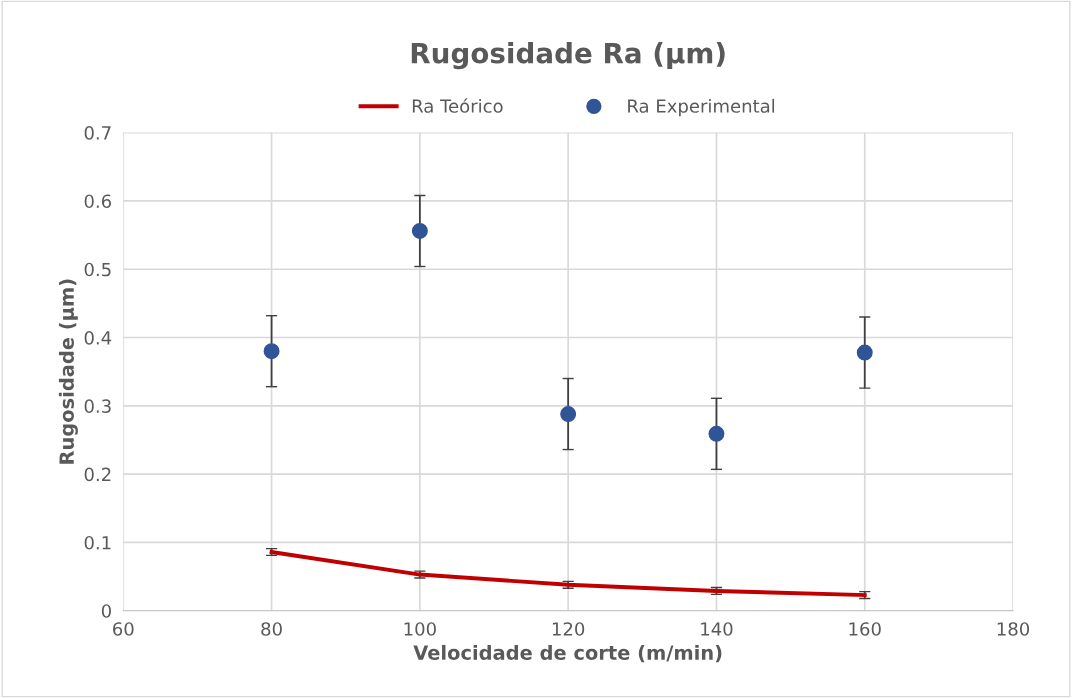  I want to click on y-tick-label: 0, so click(106, 611).